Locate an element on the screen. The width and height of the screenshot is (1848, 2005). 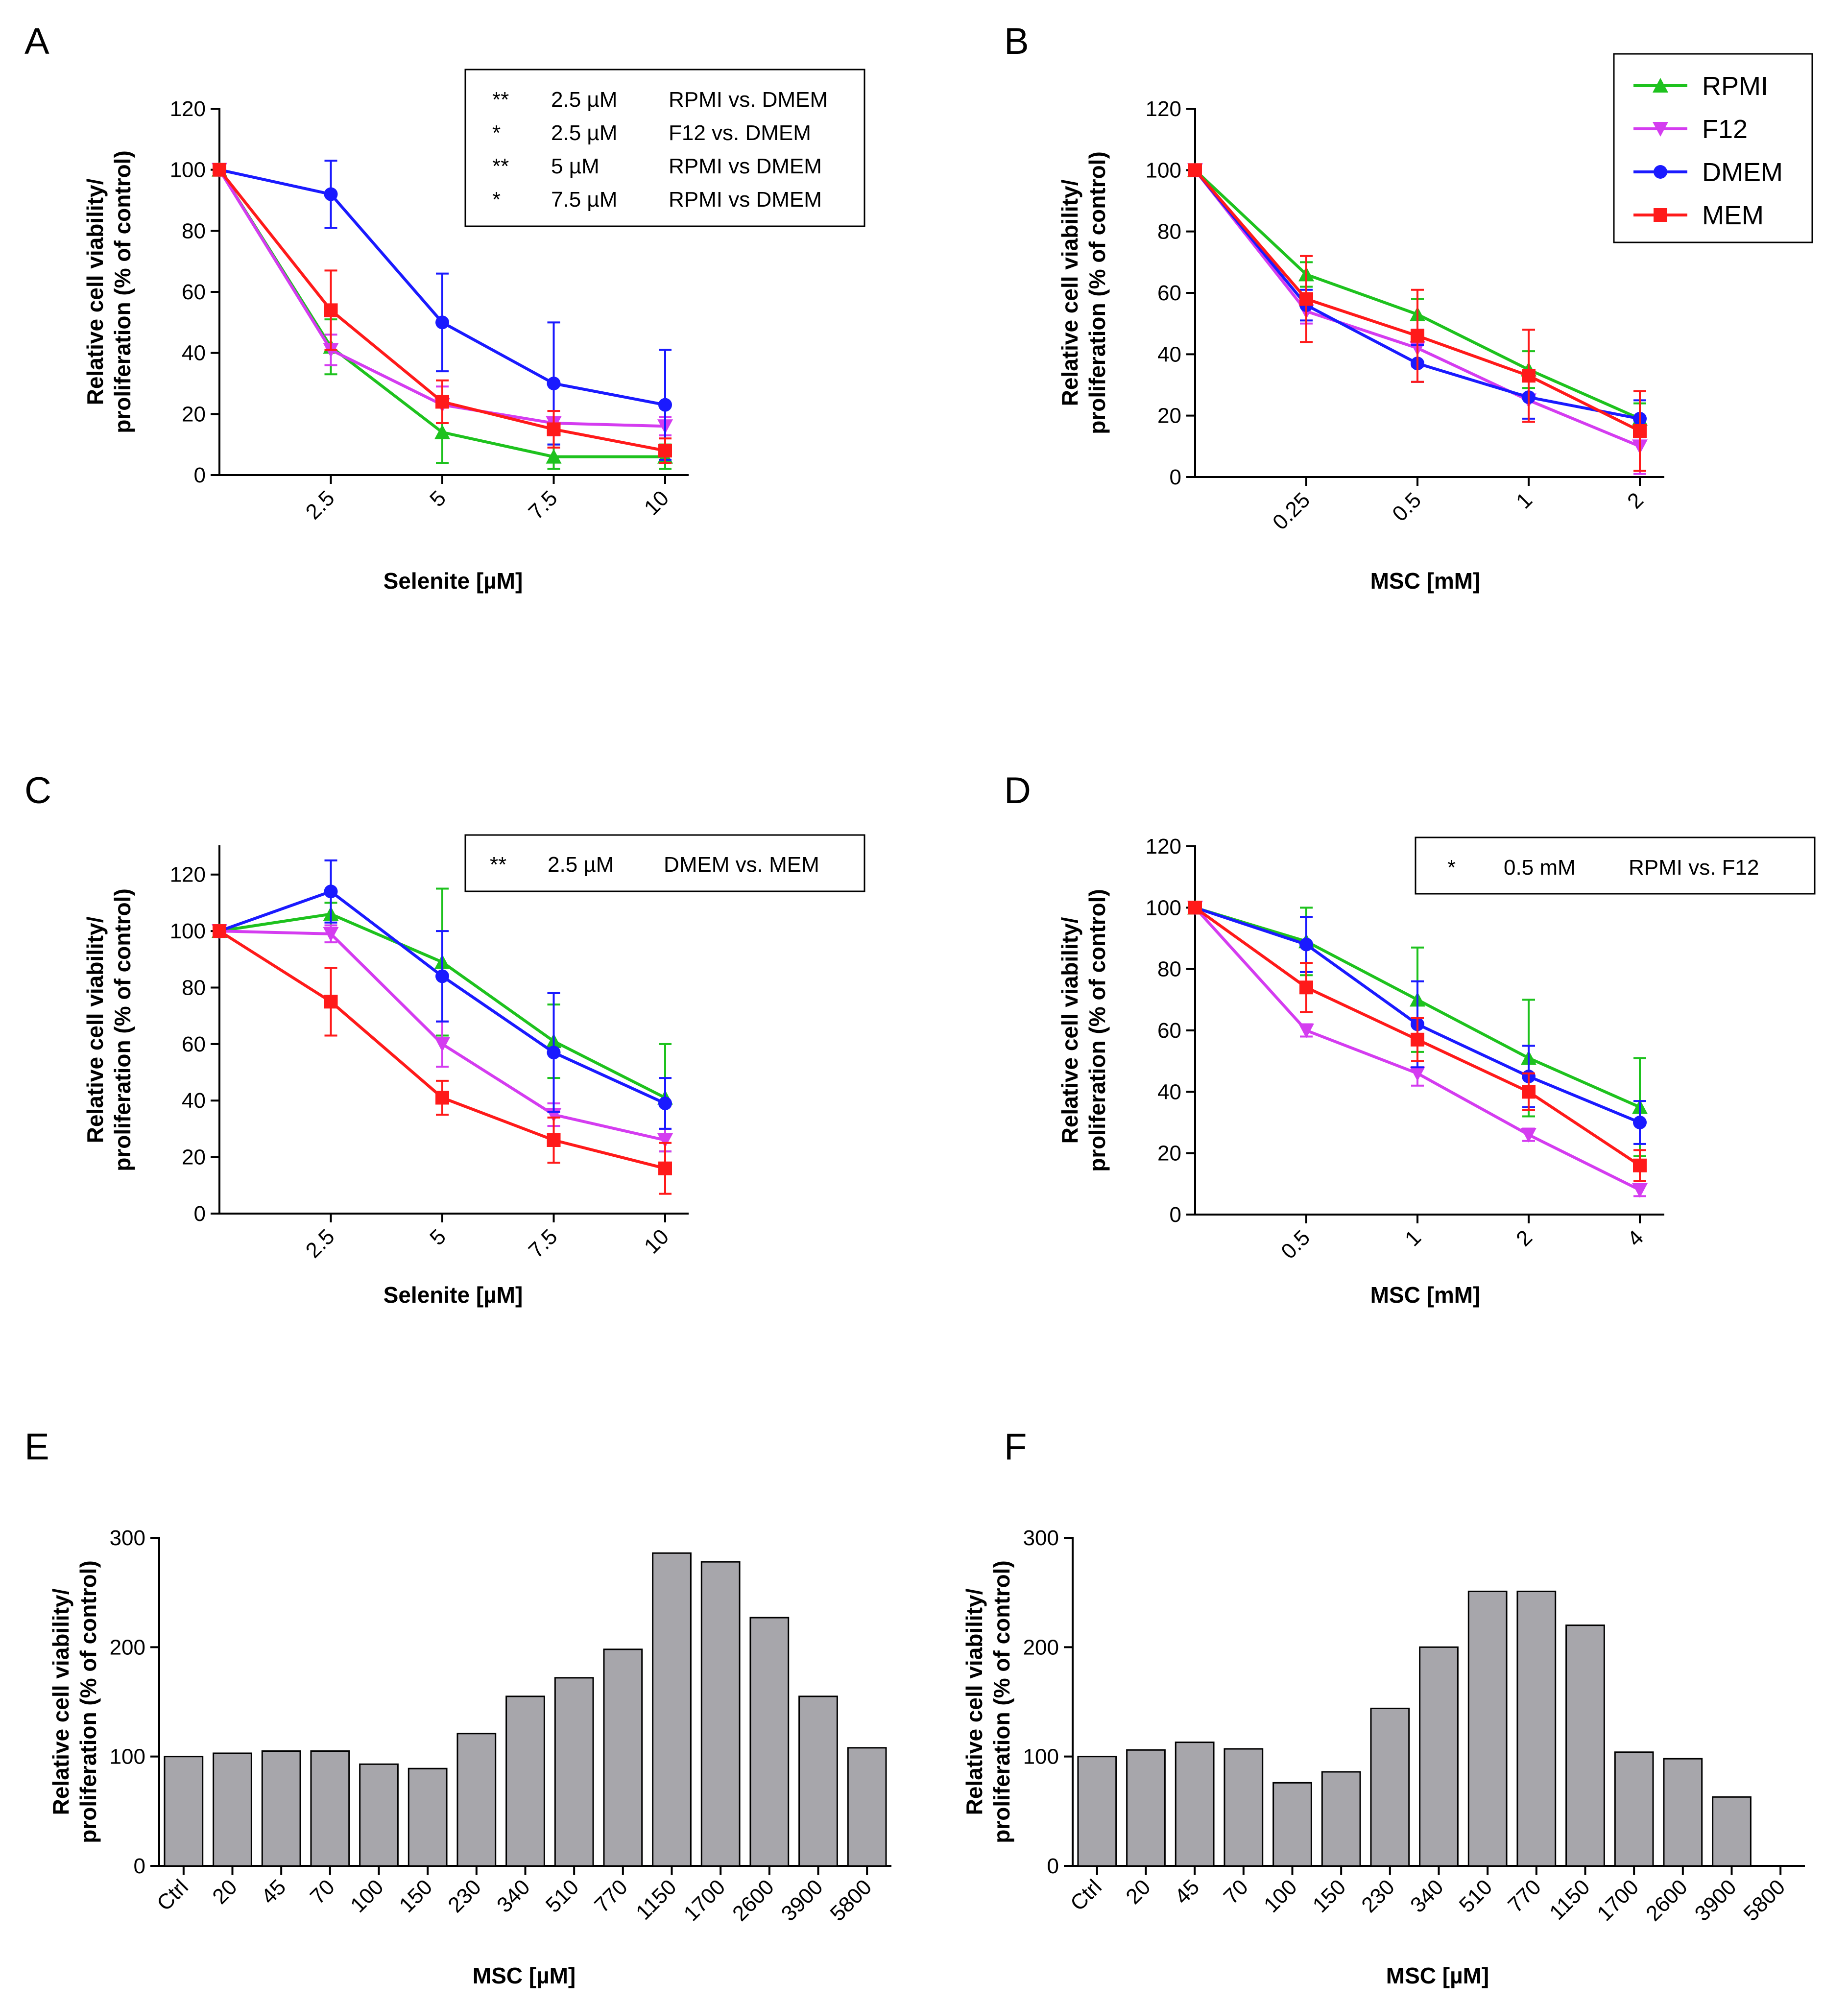
stats-box-c: ** 2.5 µM DMEM vs. MEM is located at coordinates (664, 863).